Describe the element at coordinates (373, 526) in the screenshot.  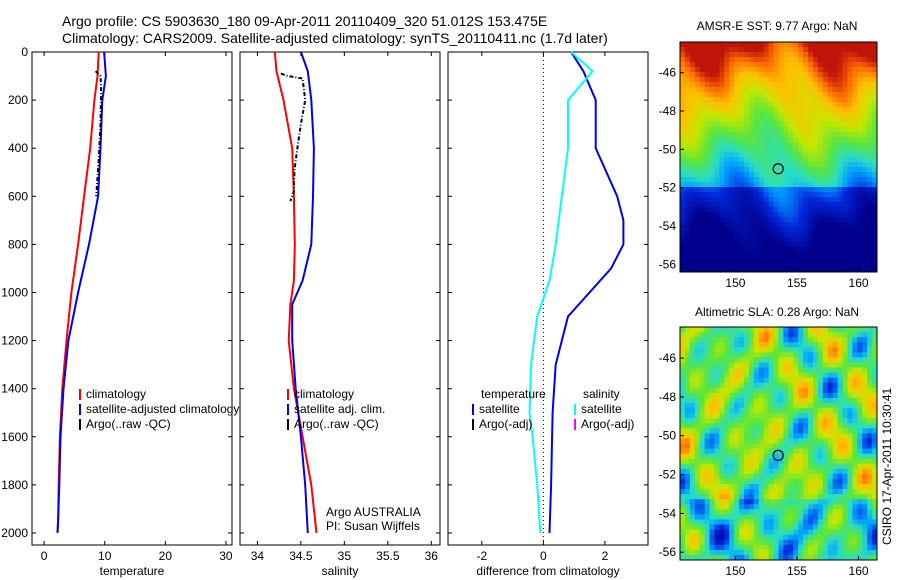
I see `annotation-text: PI: Susan Wijffels` at that location.